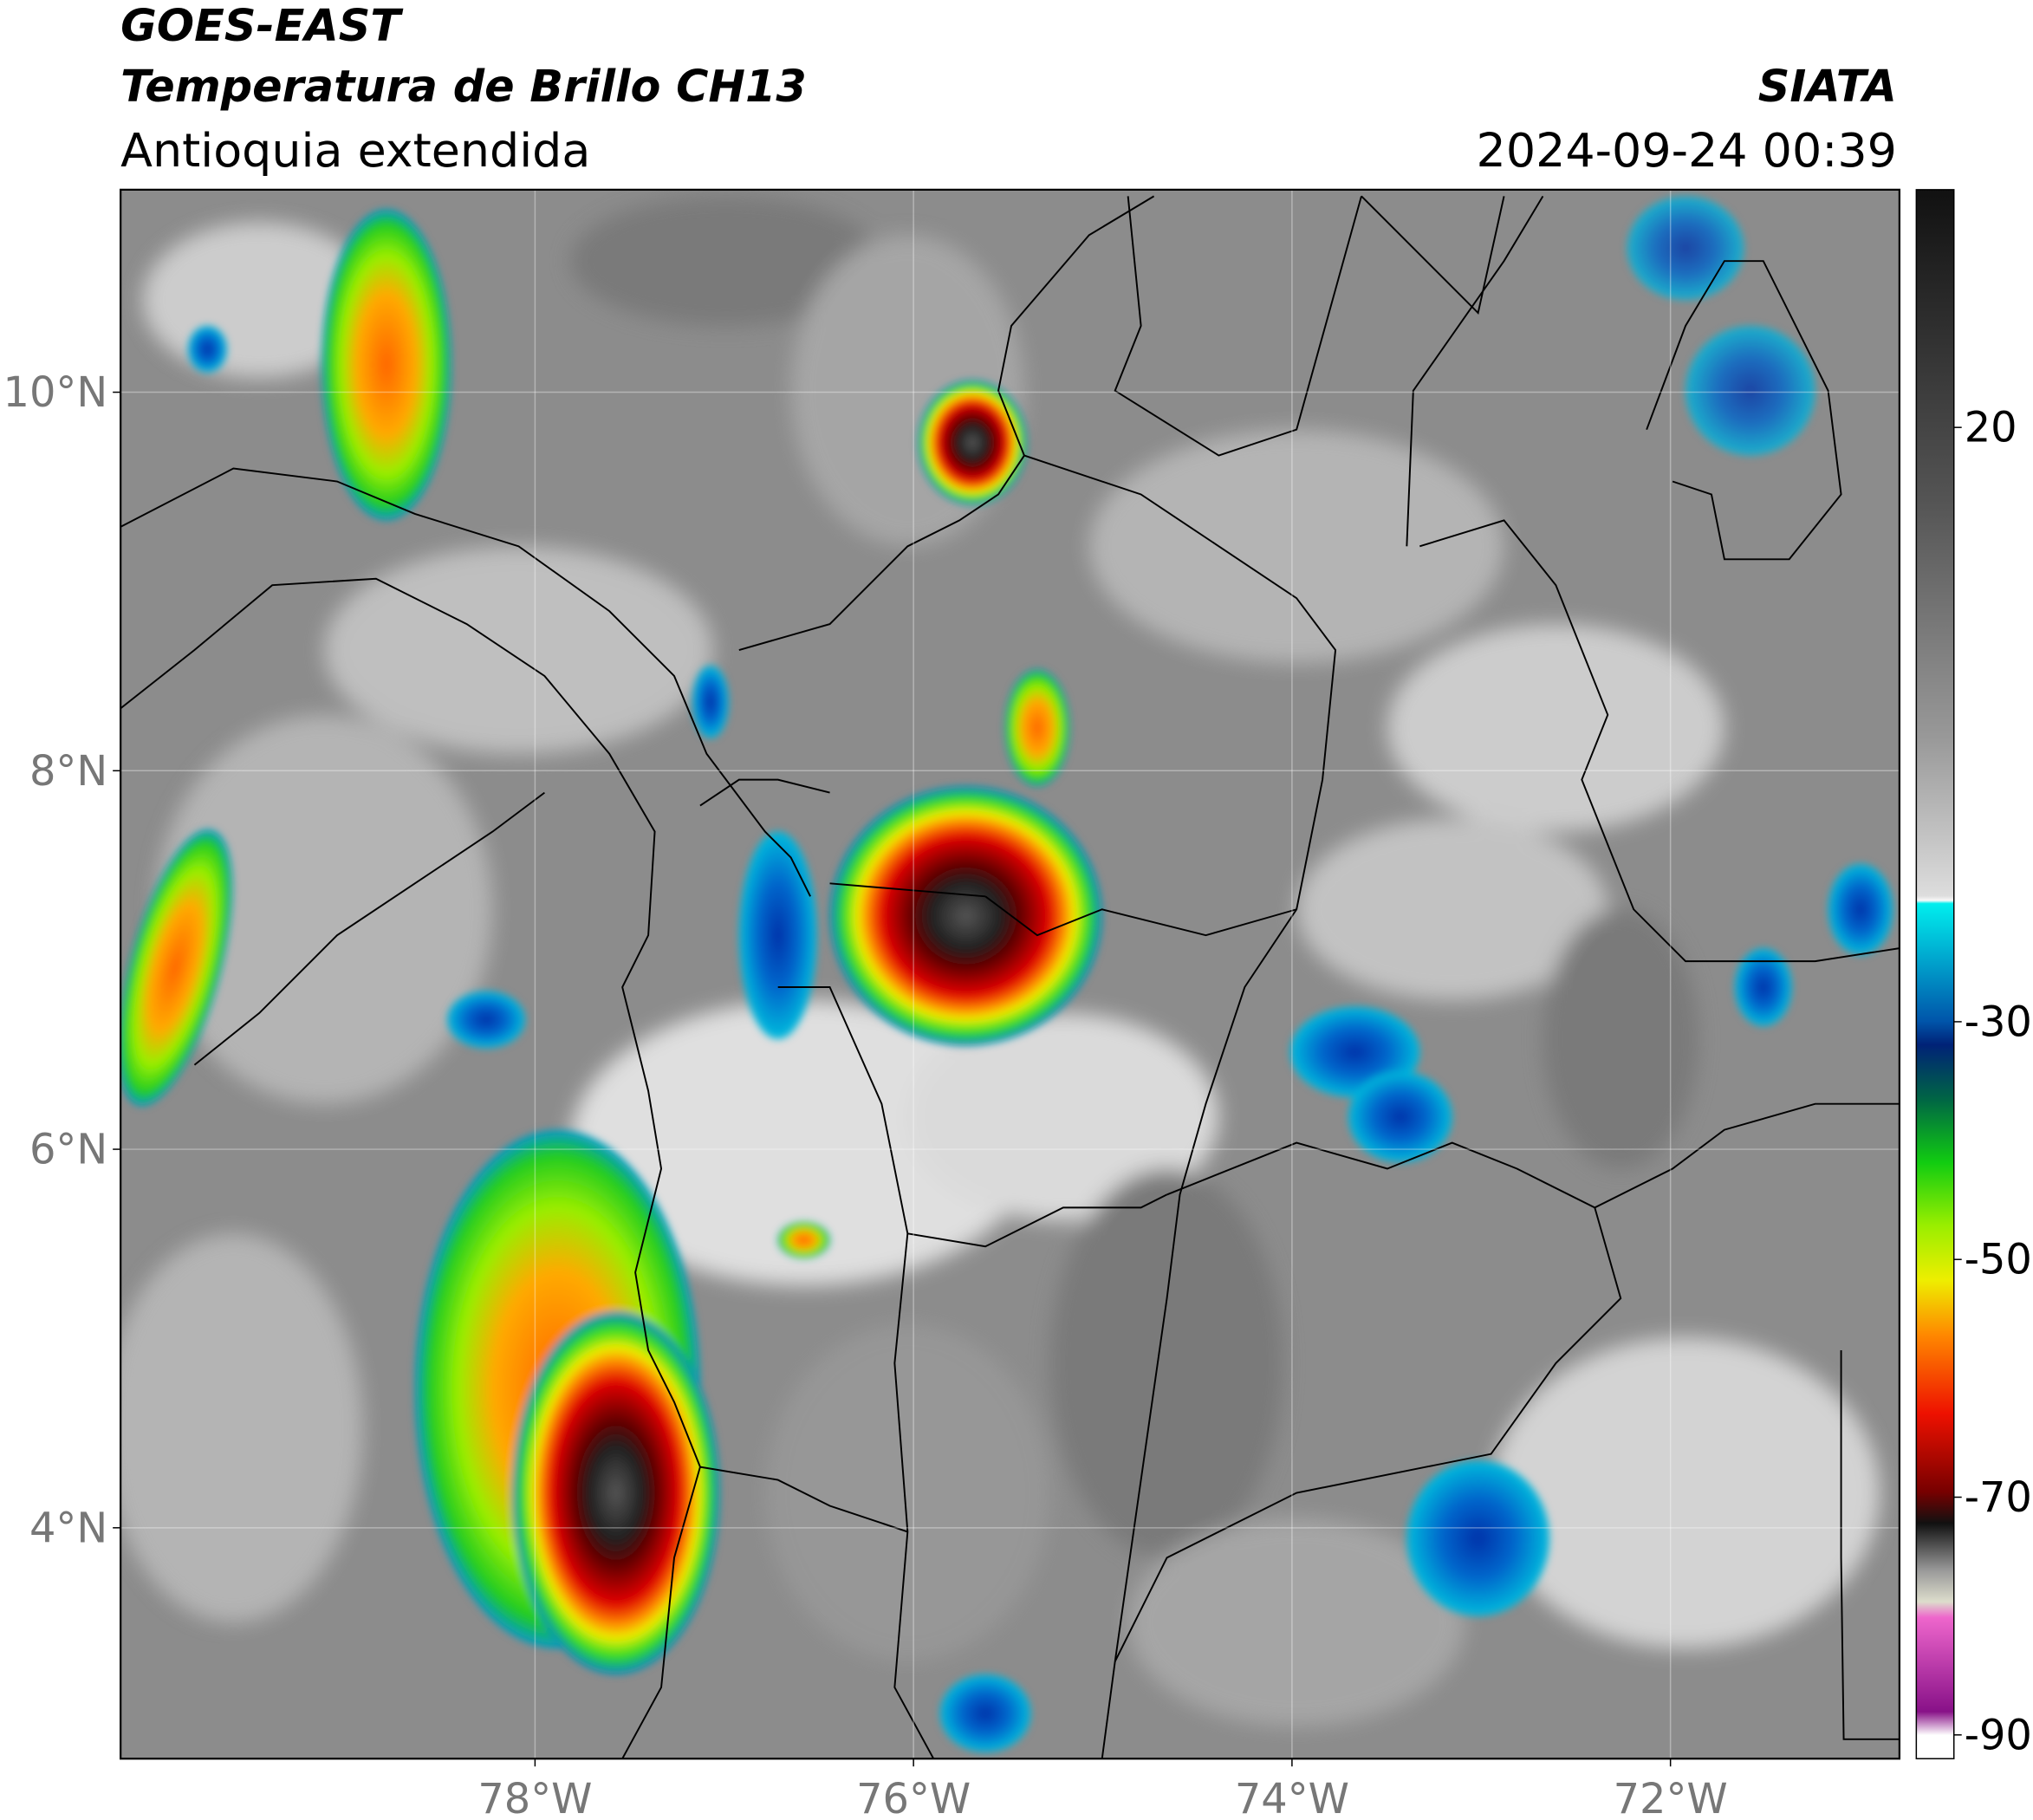  What do you see at coordinates (68, 1528) in the screenshot?
I see `lat-tick-label: 4°N` at bounding box center [68, 1528].